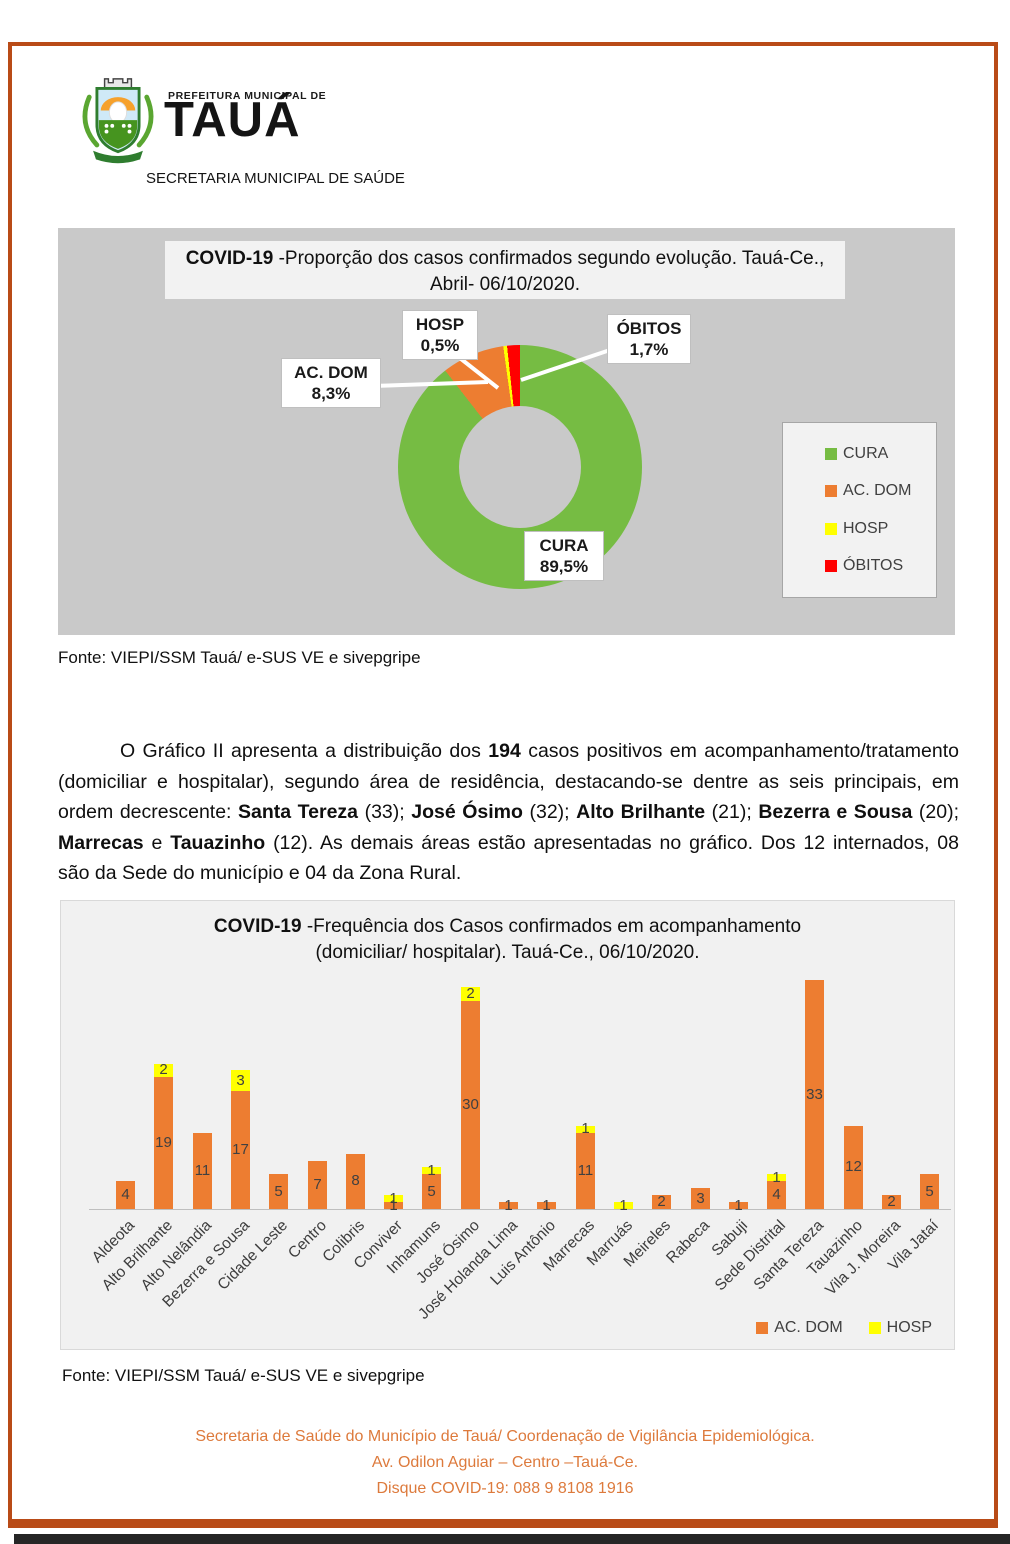 The width and height of the screenshot is (1010, 1544). I want to click on paragraph-segment: José Ósimo, so click(467, 812).